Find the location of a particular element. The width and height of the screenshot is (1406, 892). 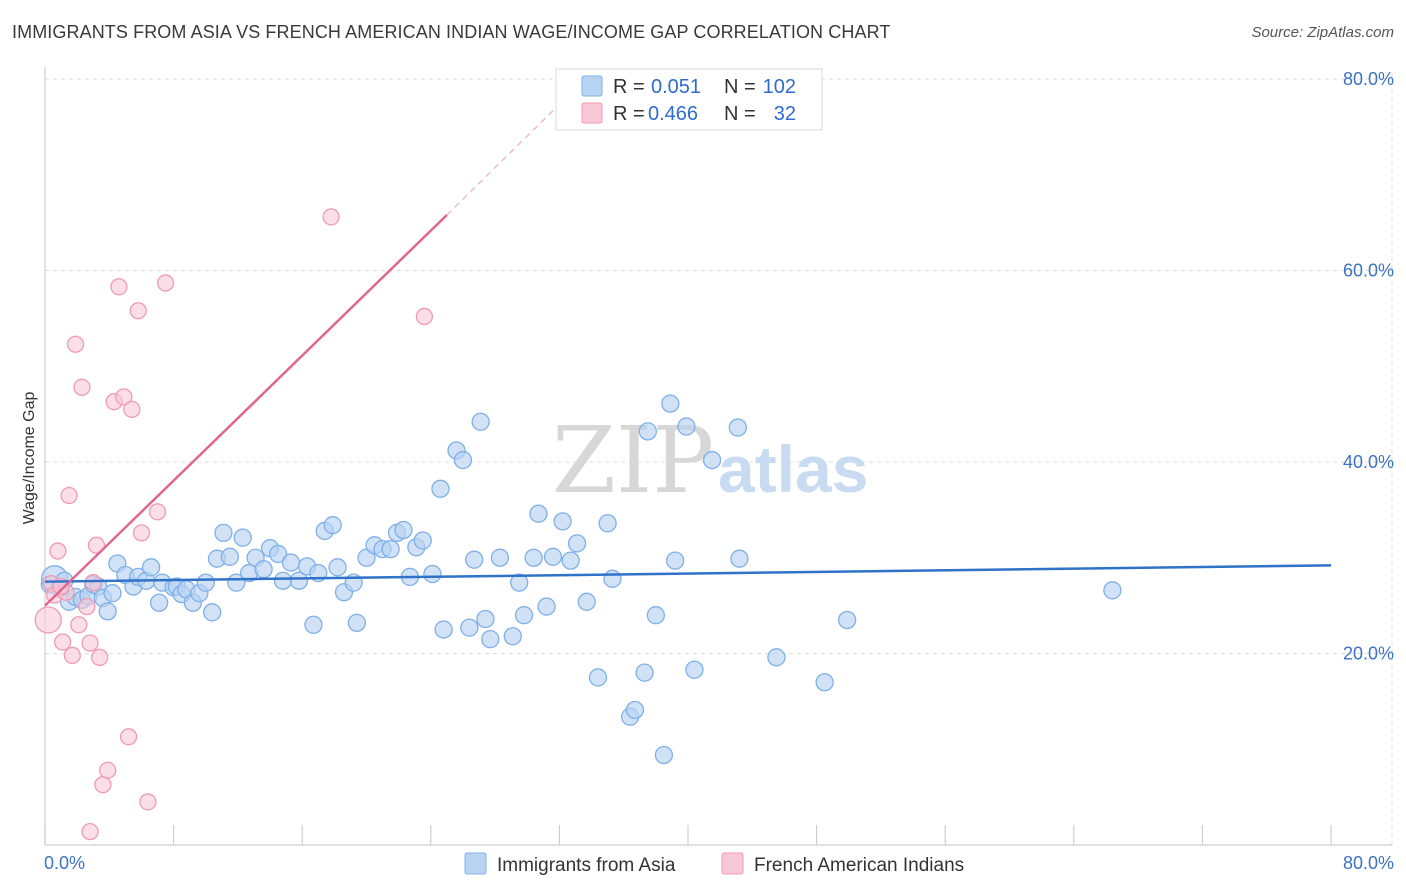

legend-swatch-asia is located at coordinates (475, 863).